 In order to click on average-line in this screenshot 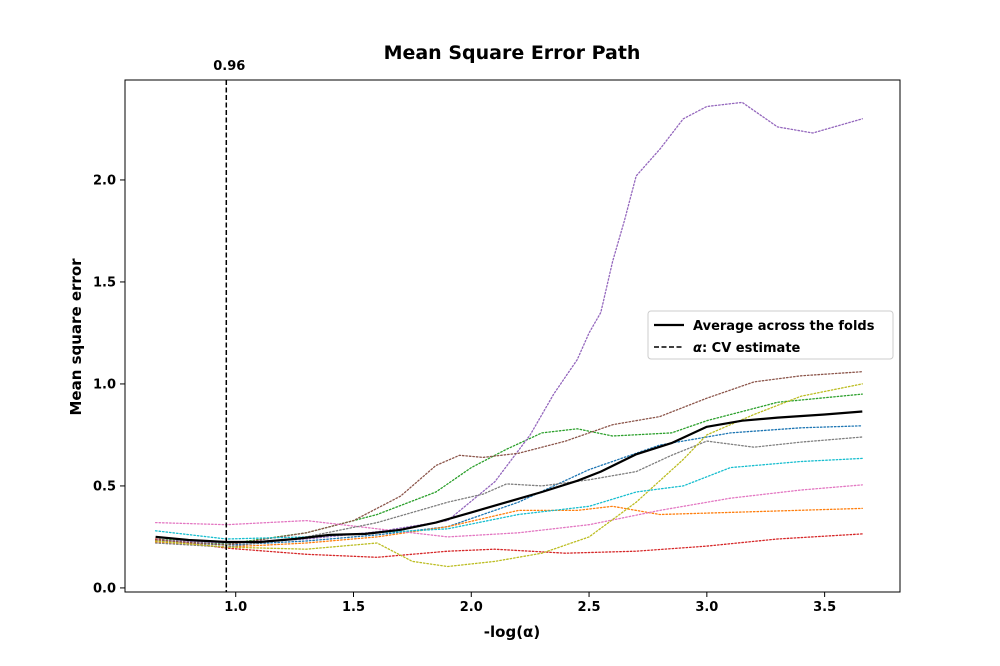, I will do `click(509, 477)`.